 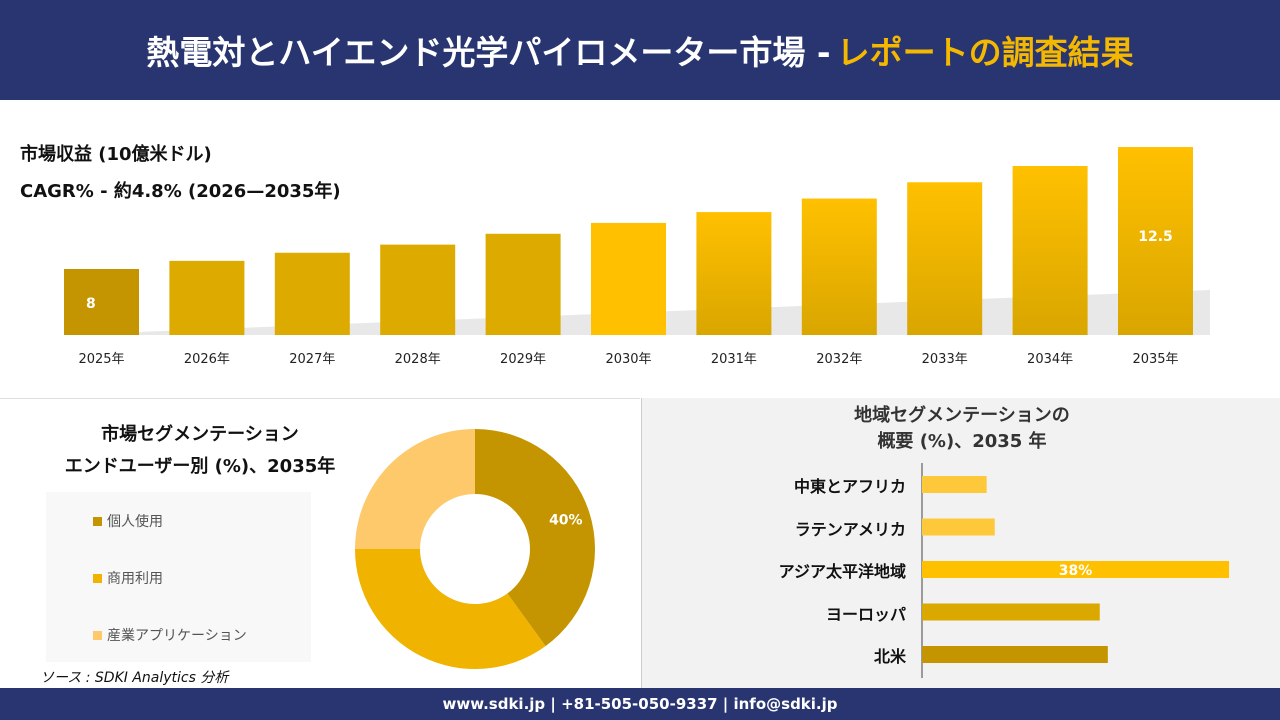 I want to click on x-tick-label: 2028年, so click(x=418, y=359).